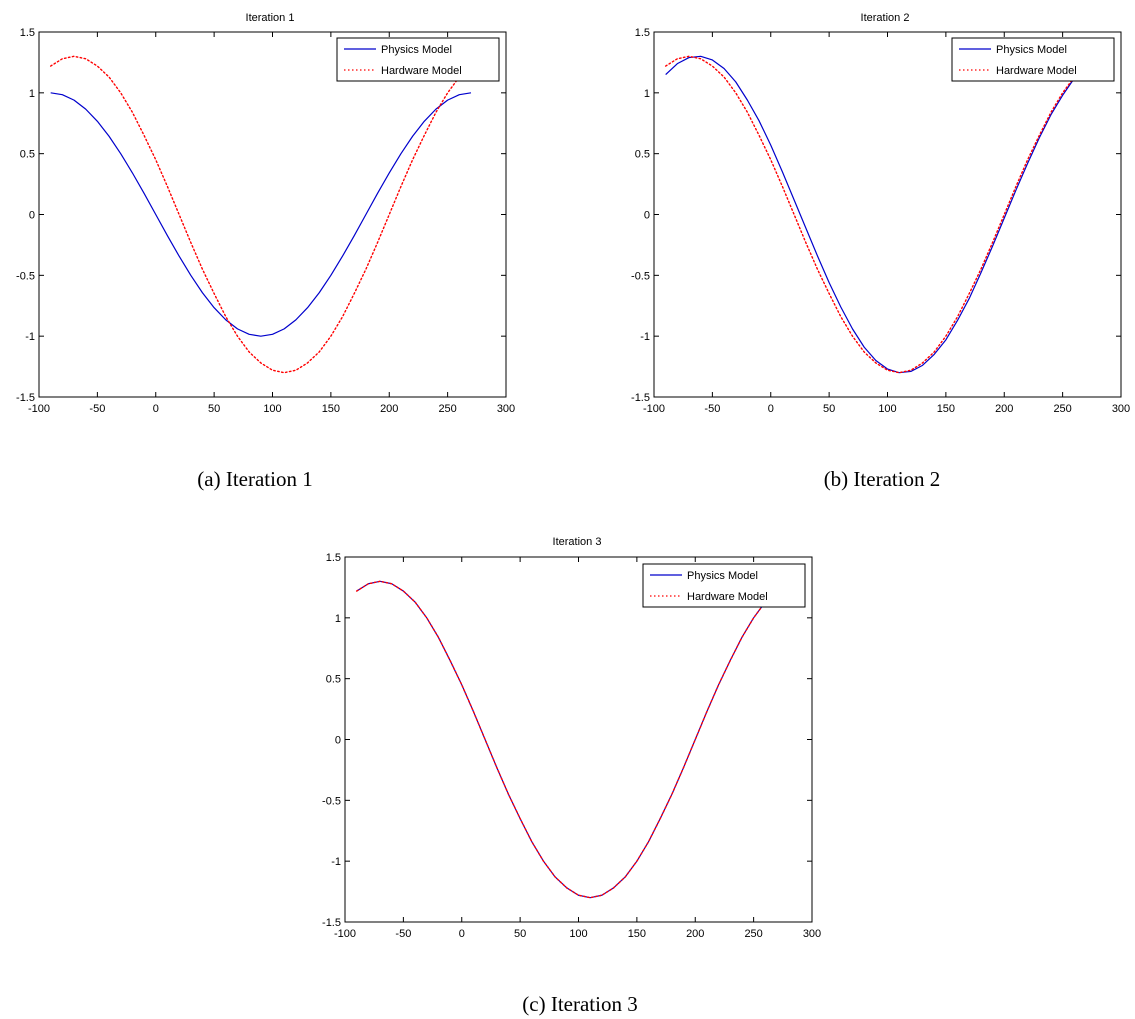  Describe the element at coordinates (270, 18) in the screenshot. I see `chart-title: Iteration 1` at that location.